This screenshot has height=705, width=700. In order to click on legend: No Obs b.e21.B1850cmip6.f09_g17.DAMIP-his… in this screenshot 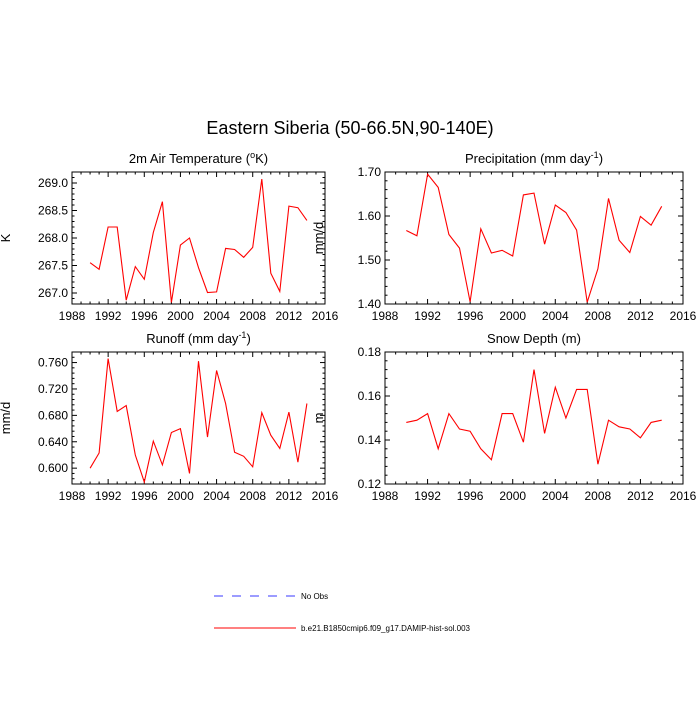, I will do `click(342, 612)`.